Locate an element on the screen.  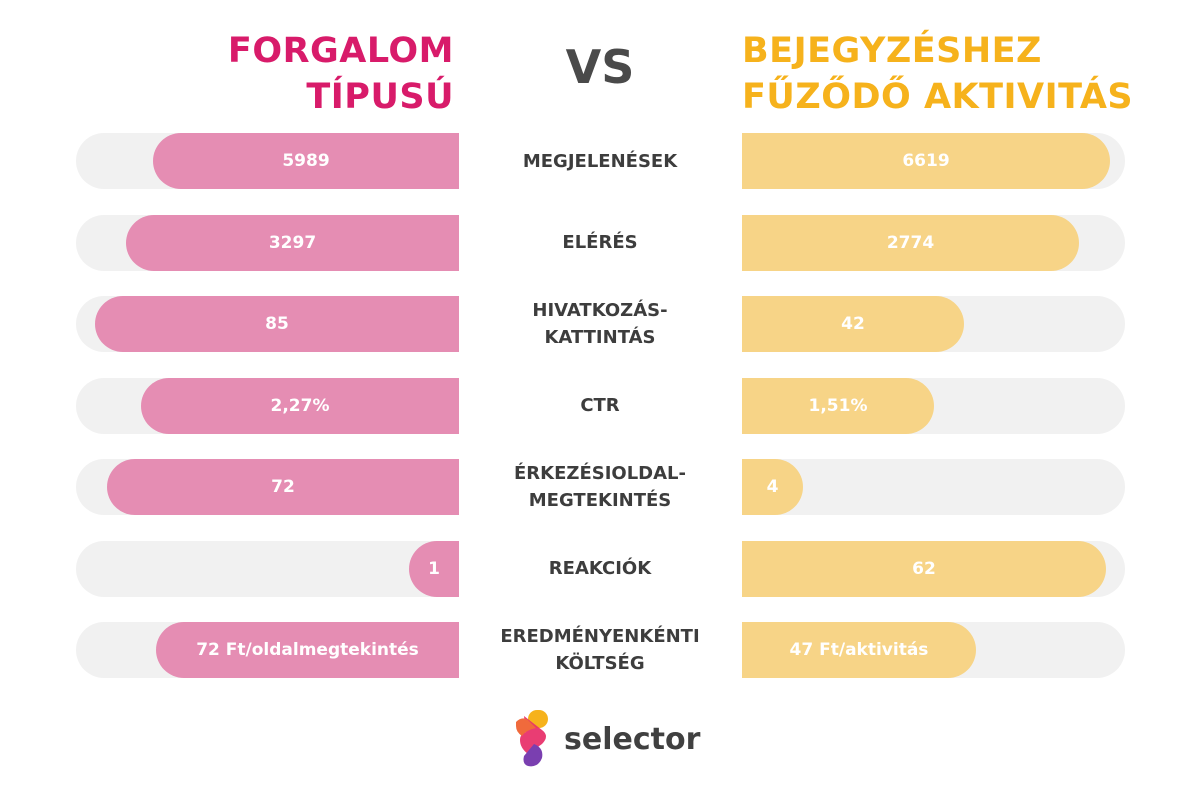
metric-label: REAKCIÓK is located at coordinates (600, 568).